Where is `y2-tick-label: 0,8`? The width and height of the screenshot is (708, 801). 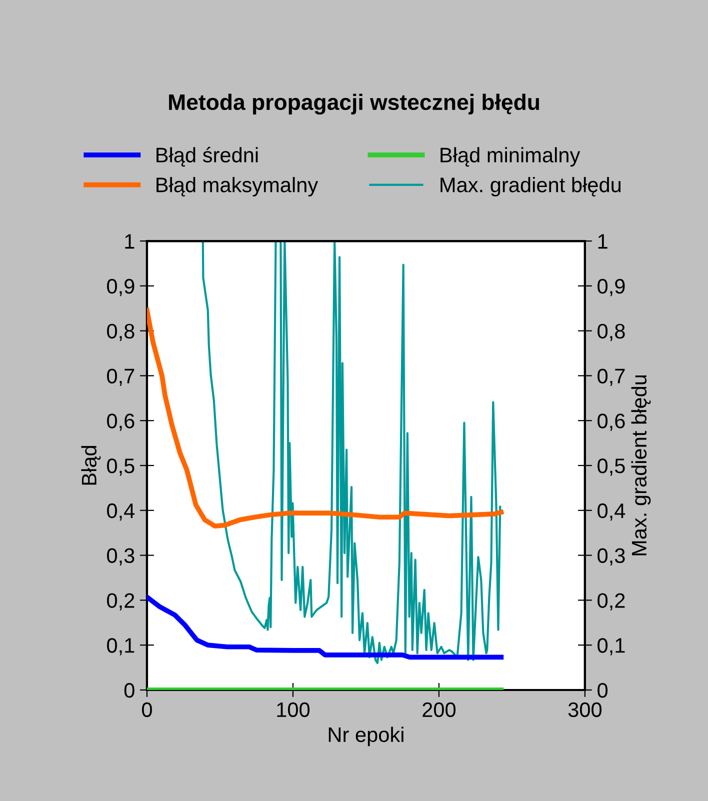 y2-tick-label: 0,8 is located at coordinates (611, 333).